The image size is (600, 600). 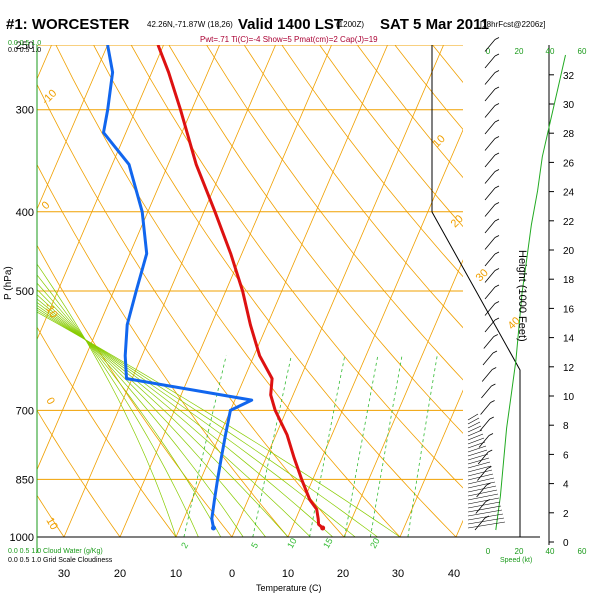 What do you see at coordinates (569, 251) in the screenshot?
I see `height-tick-label: 20` at bounding box center [569, 251].